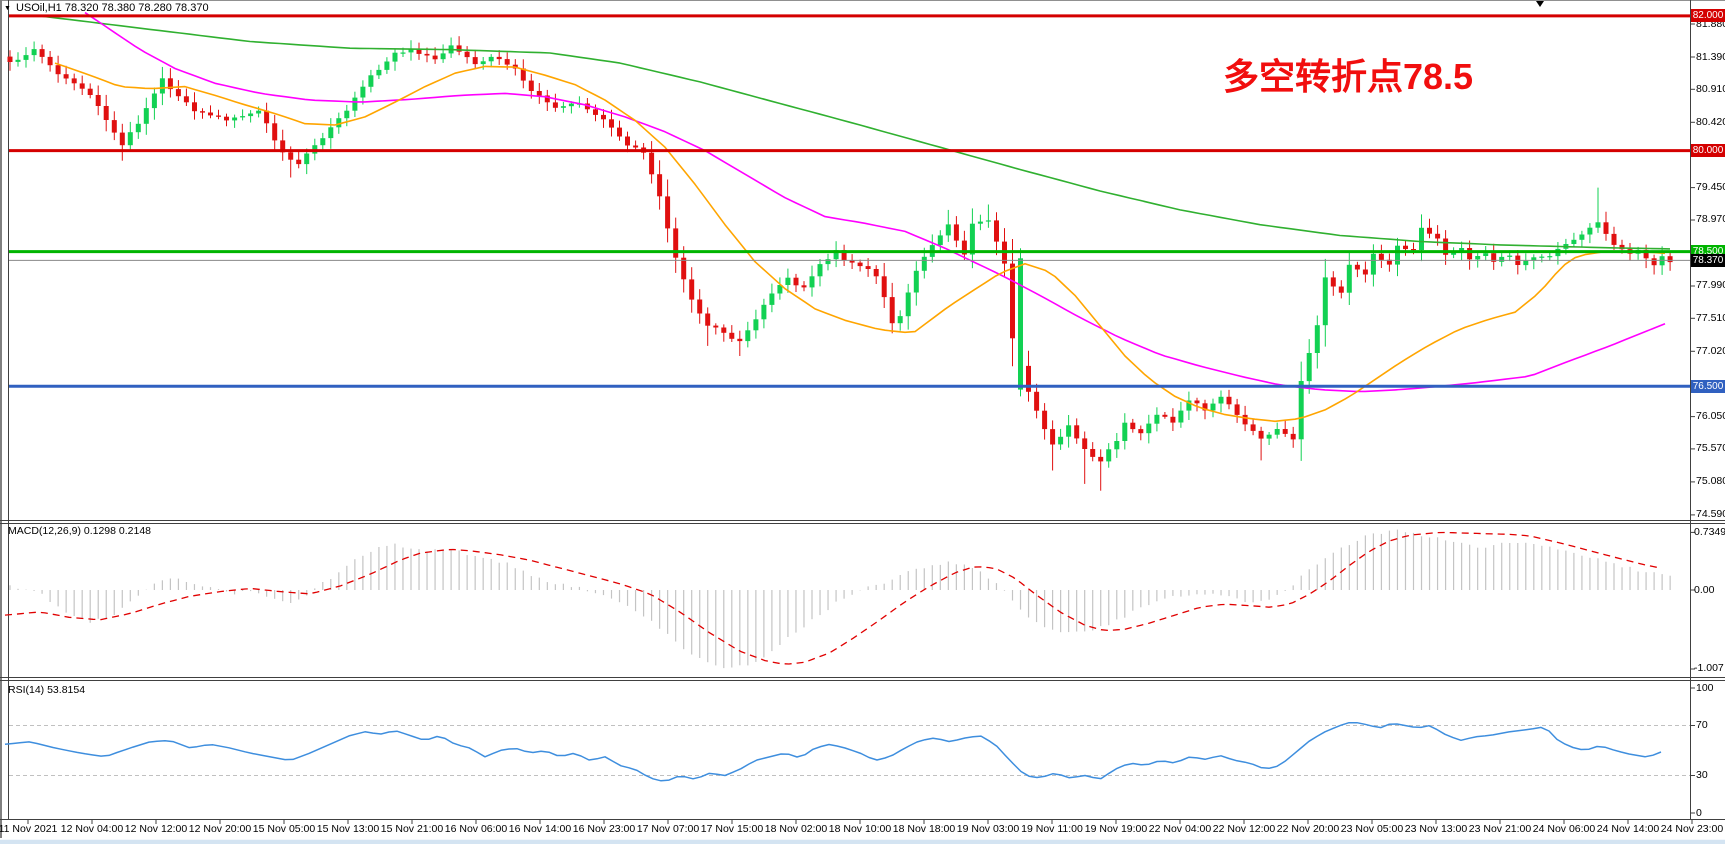 The height and width of the screenshot is (844, 1725). Describe the element at coordinates (476, 829) in the screenshot. I see `time-axis-label: 16 Nov 06:00` at that location.